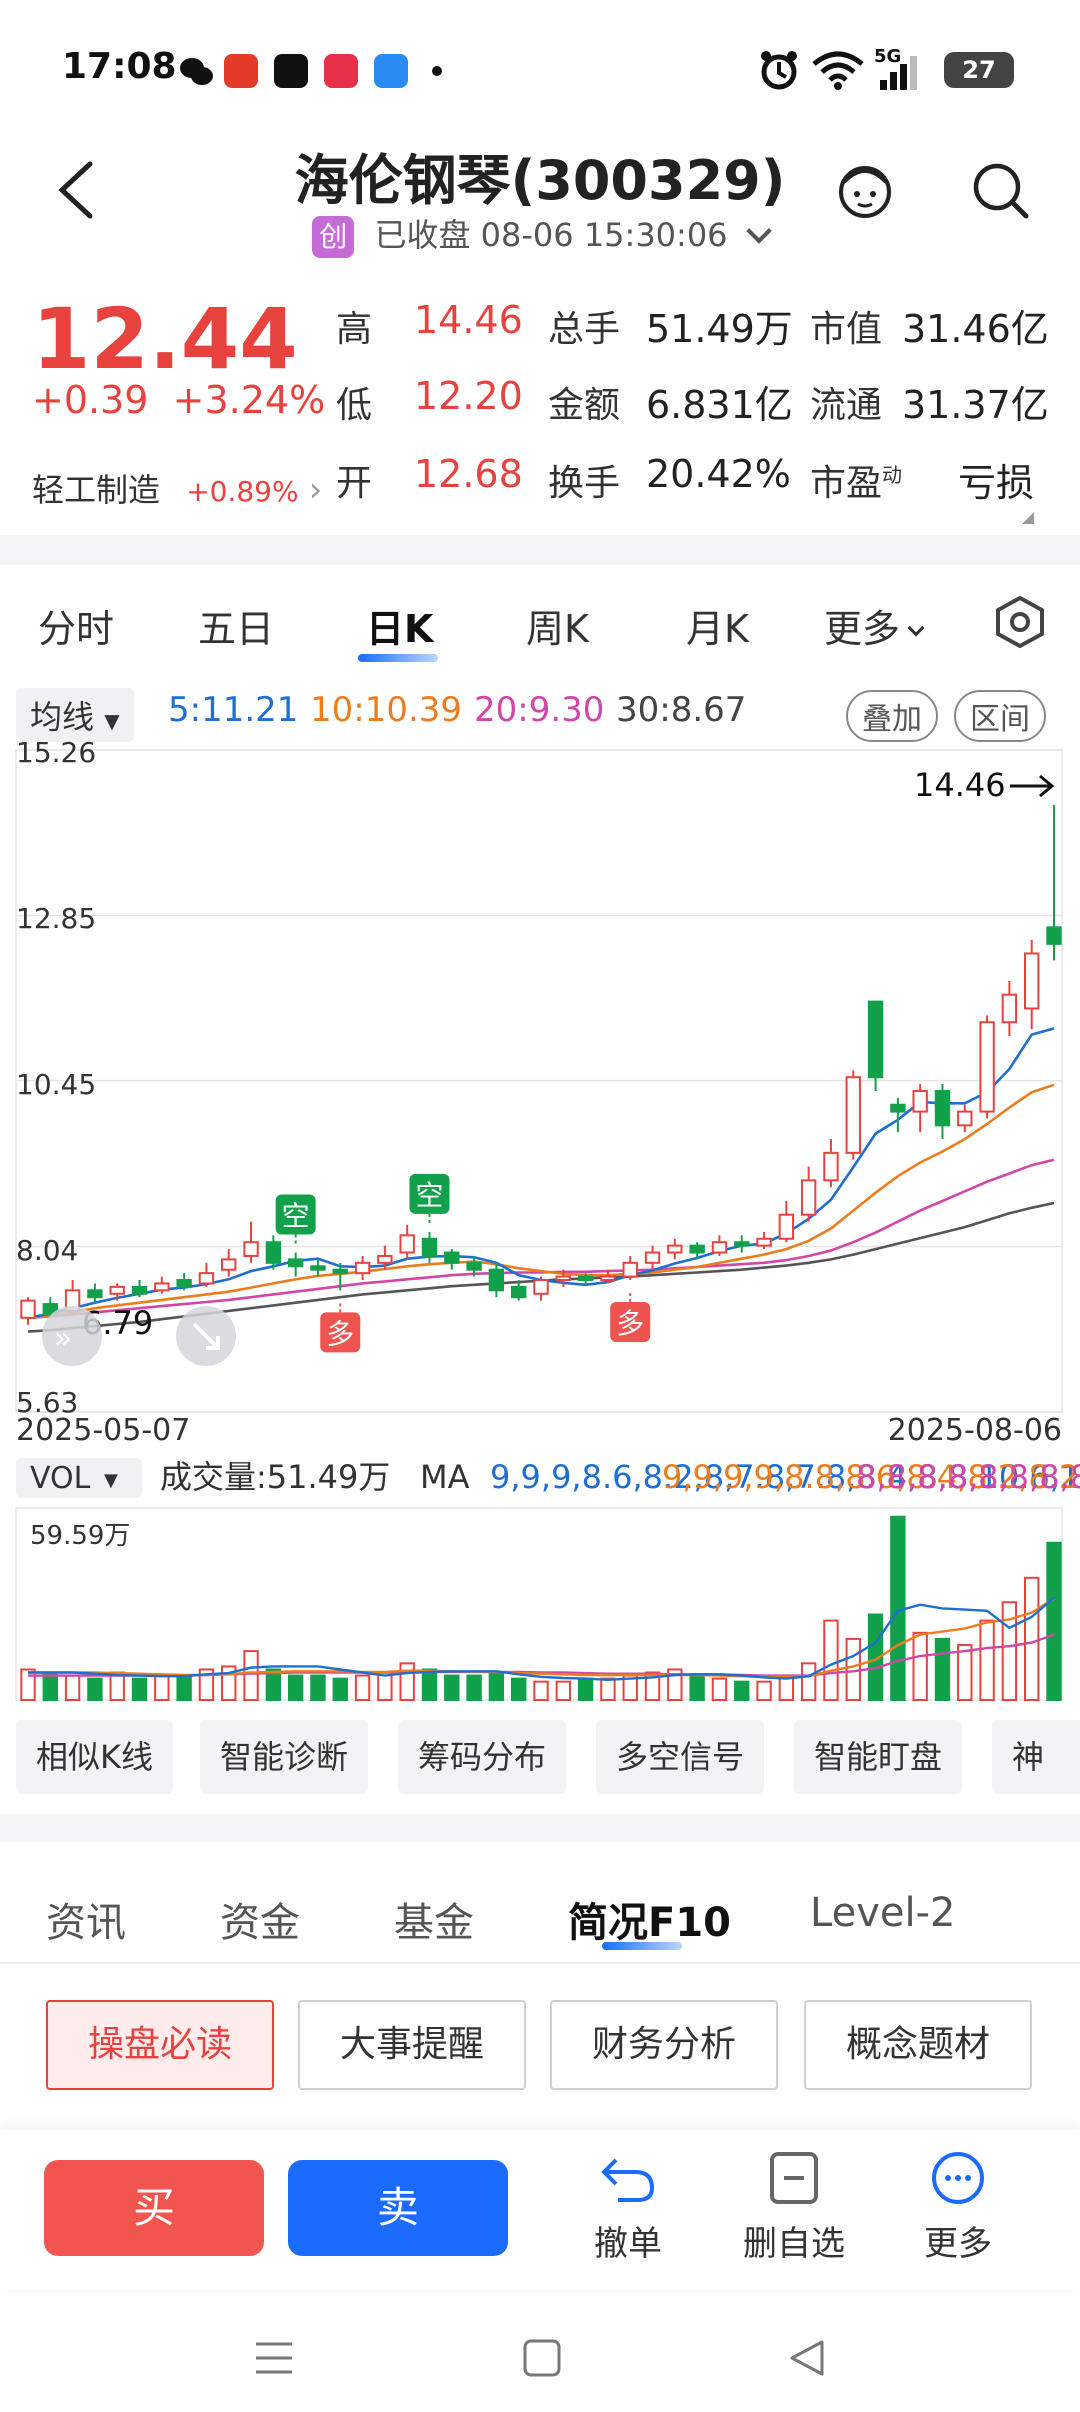 The height and width of the screenshot is (2412, 1080). I want to click on indicator-selector: 均线 ▼, so click(75, 715).